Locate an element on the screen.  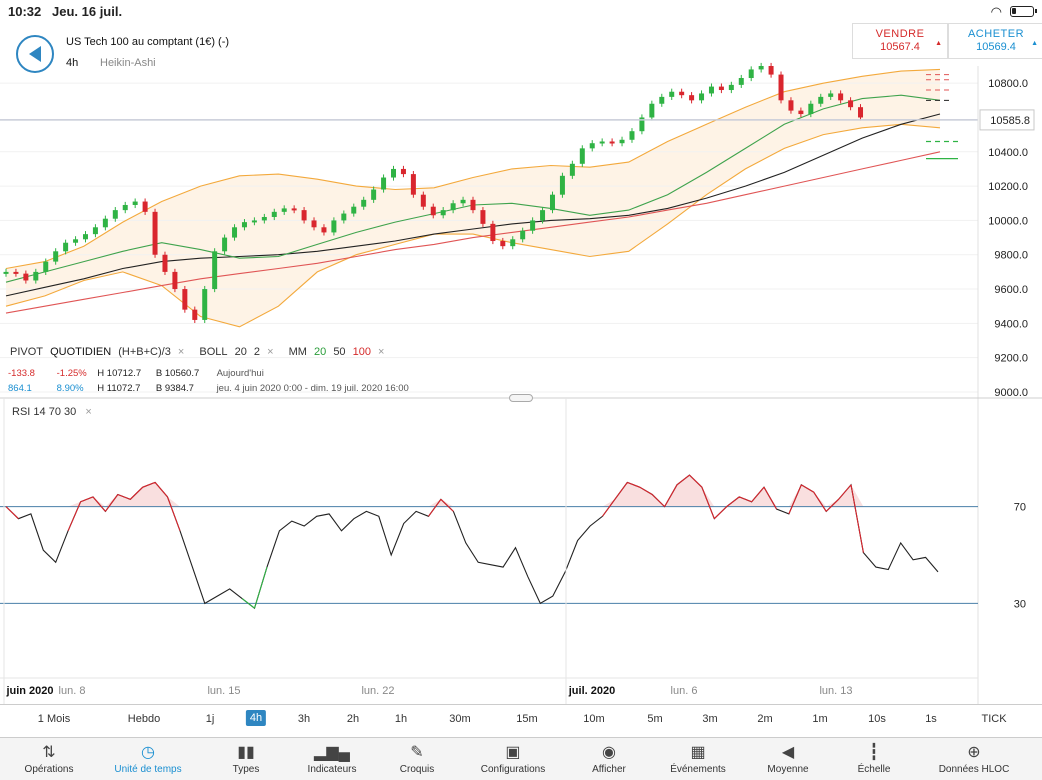
wifi-icon: ◠ is located at coordinates (996, 11).